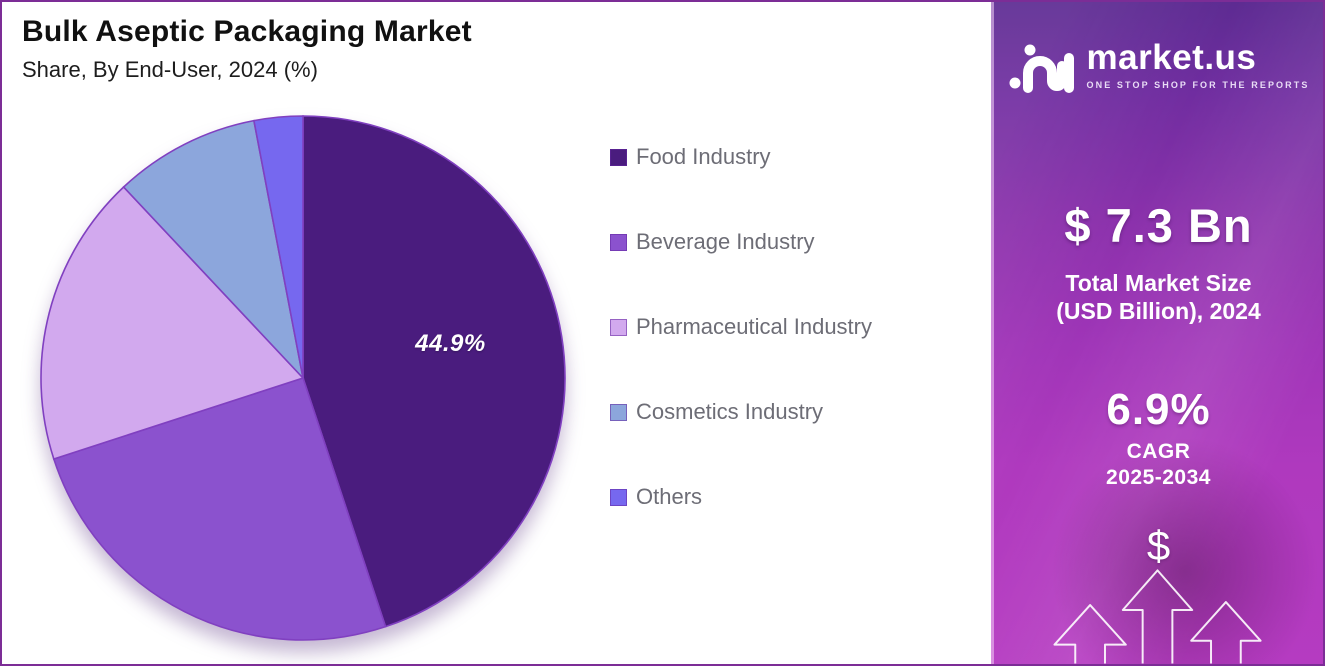 The width and height of the screenshot is (1325, 666). What do you see at coordinates (1158, 283) in the screenshot?
I see `market-size-label-line1: Total Market Size` at bounding box center [1158, 283].